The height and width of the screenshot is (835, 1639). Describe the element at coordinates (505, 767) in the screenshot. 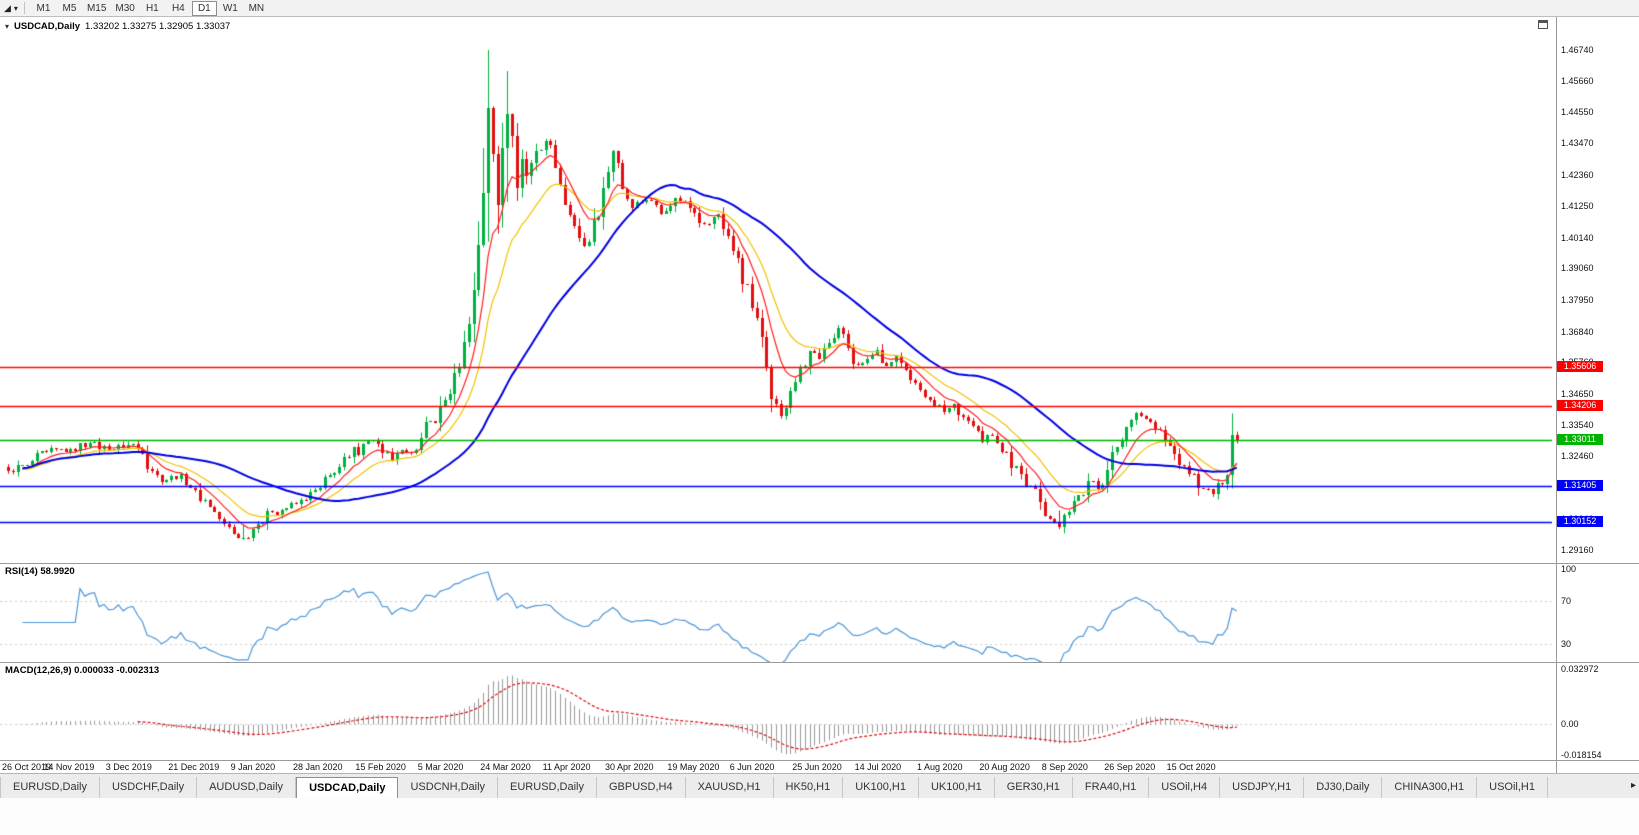

I see `date-axis-label: 24 Mar 2020` at that location.